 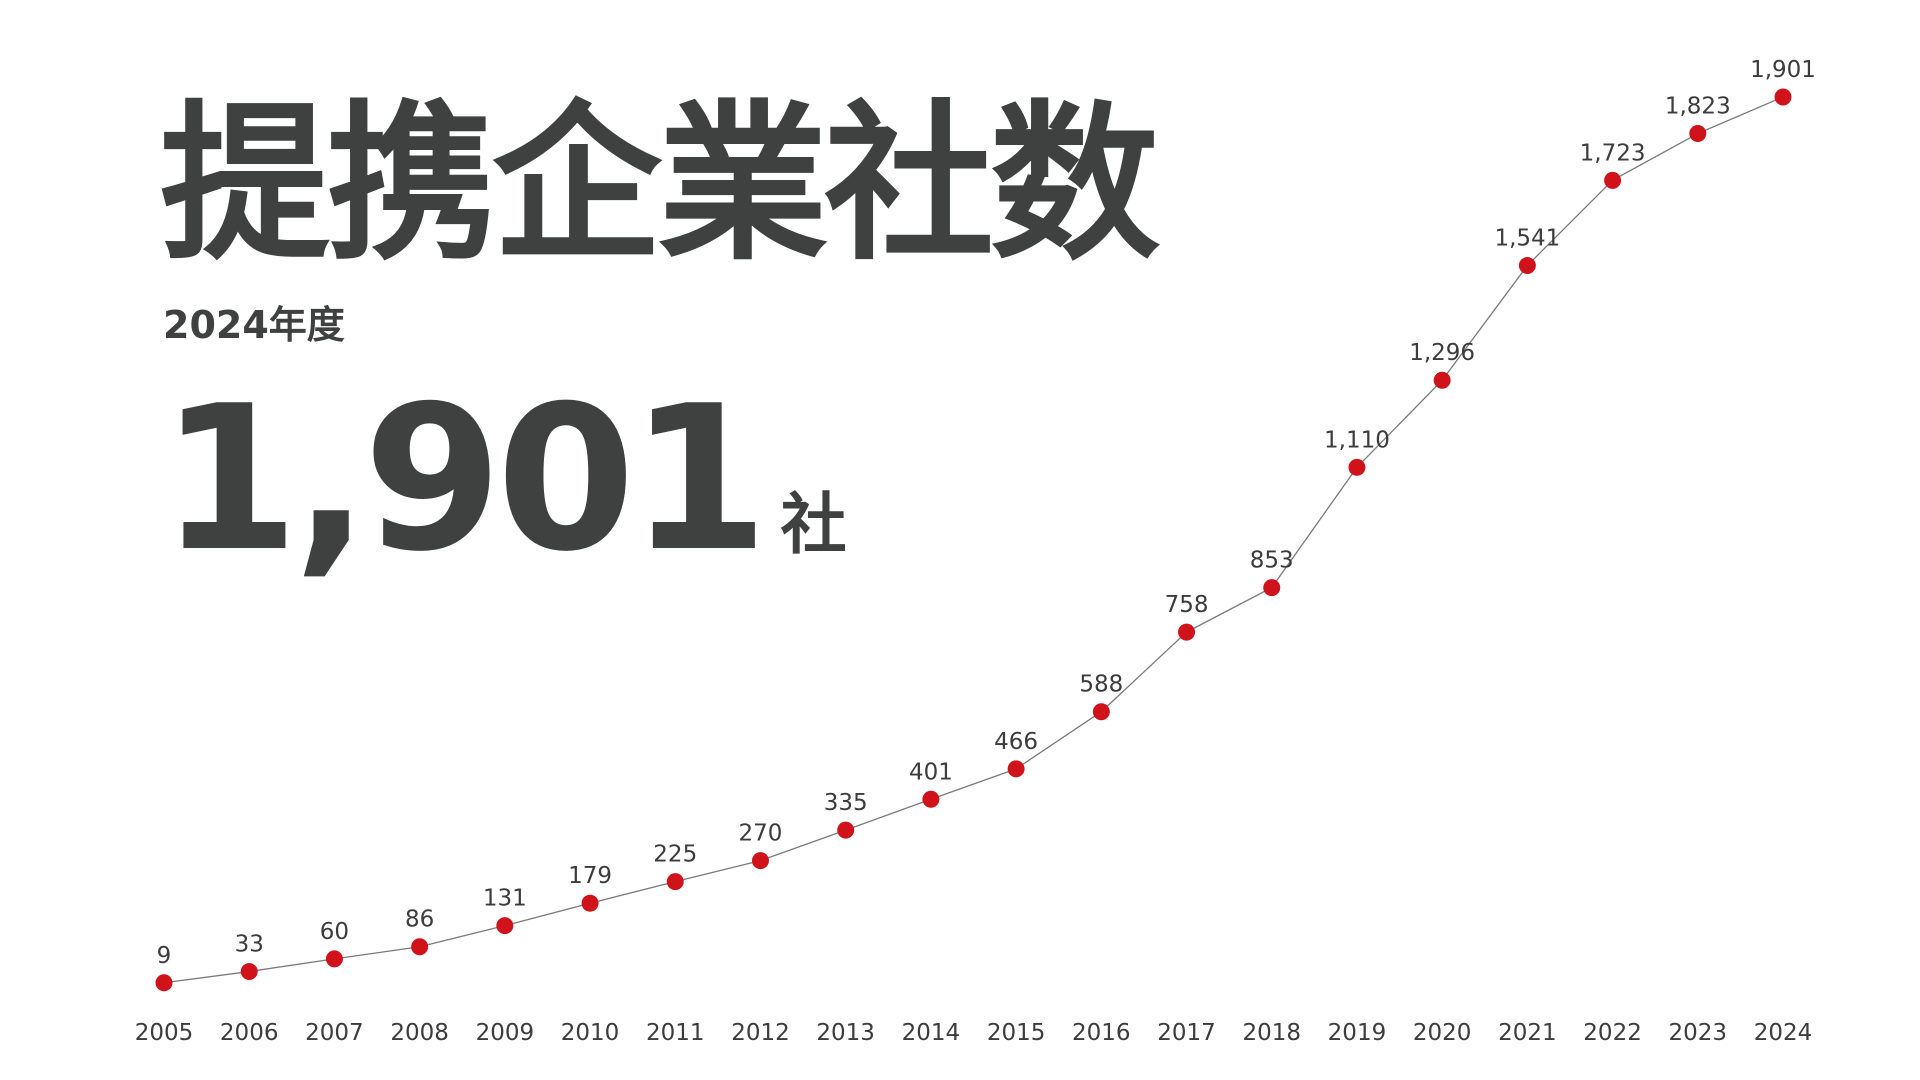 I want to click on x-tick-label: 2014, so click(x=931, y=1033).